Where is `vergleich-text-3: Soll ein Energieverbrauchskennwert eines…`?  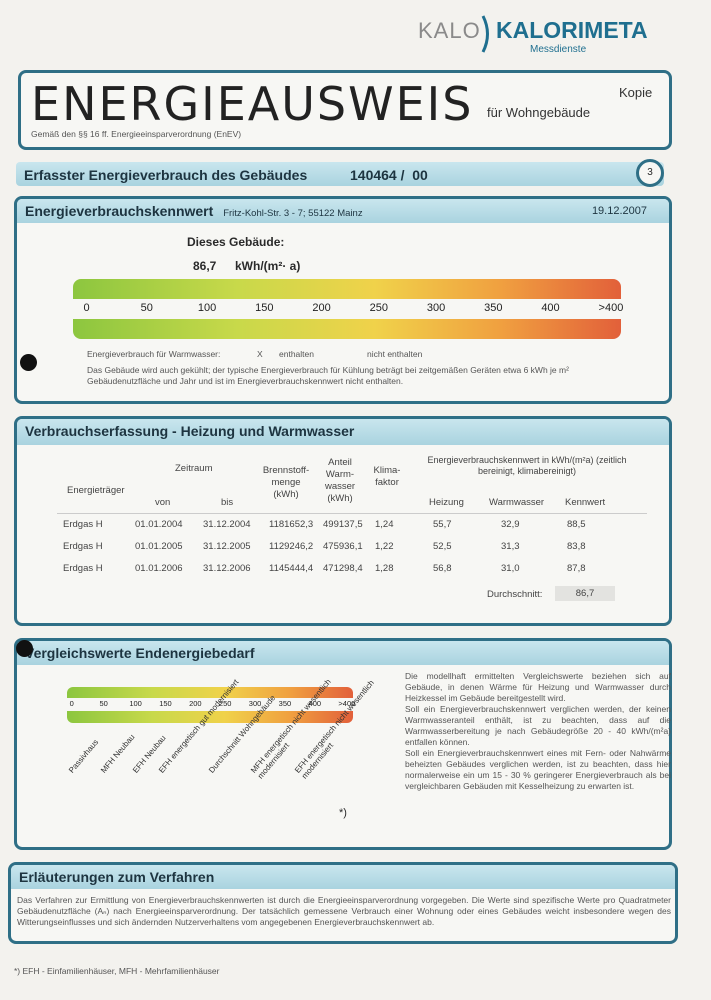 vergleich-text-3: Soll ein Energieverbrauchskennwert eines… is located at coordinates (538, 769).